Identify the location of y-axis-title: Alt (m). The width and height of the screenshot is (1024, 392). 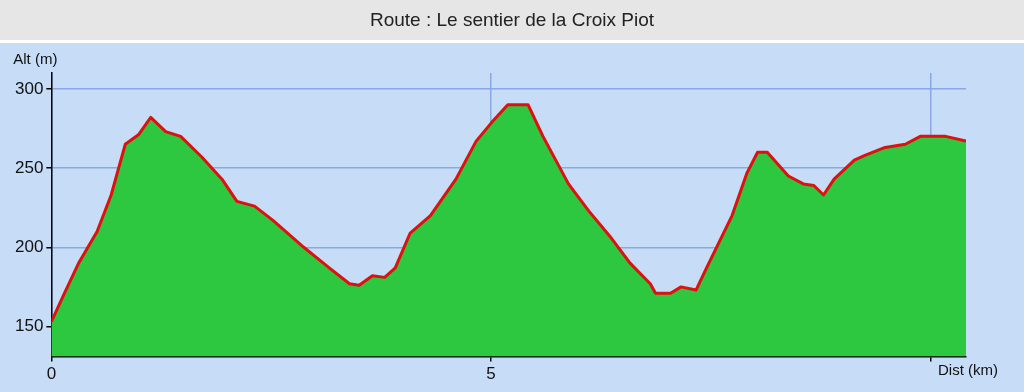
(35, 58).